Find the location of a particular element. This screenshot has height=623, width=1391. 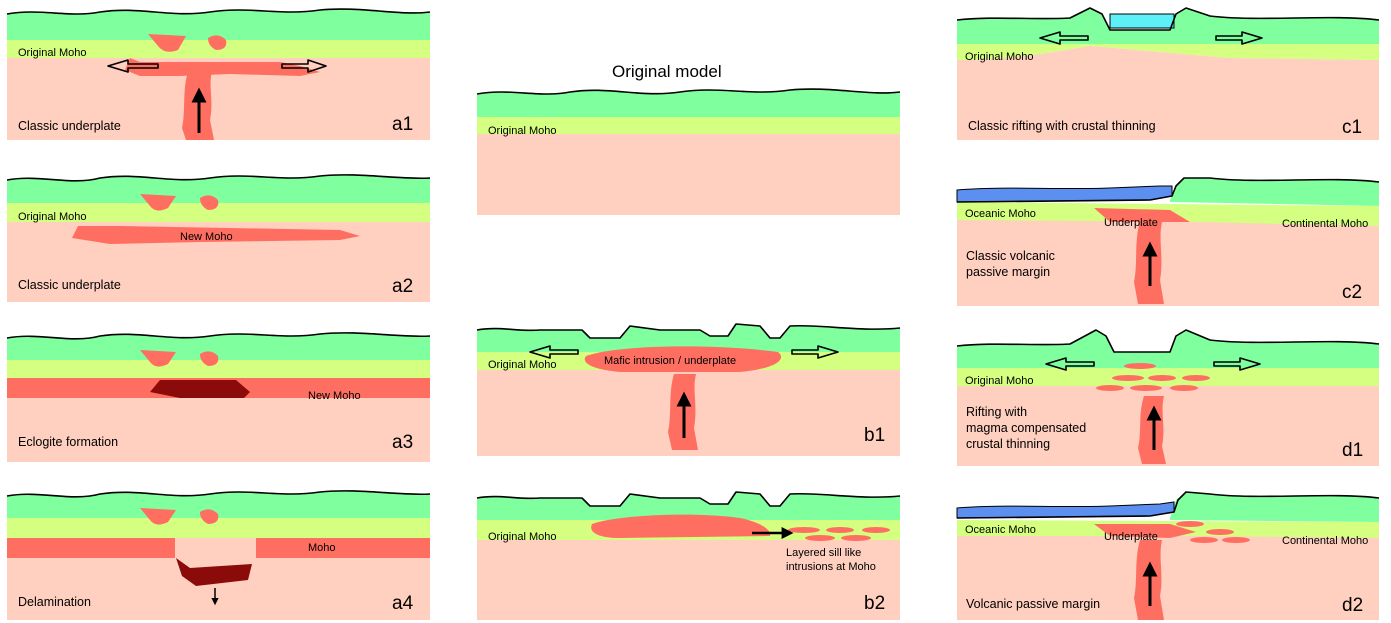

panel-caption-line2: passive margin is located at coordinates (1008, 272).